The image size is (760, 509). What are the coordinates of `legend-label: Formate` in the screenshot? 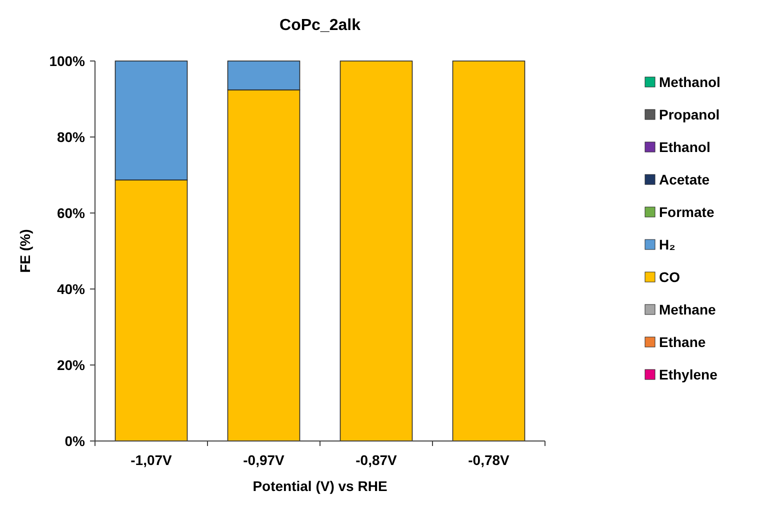 It's located at (686, 212).